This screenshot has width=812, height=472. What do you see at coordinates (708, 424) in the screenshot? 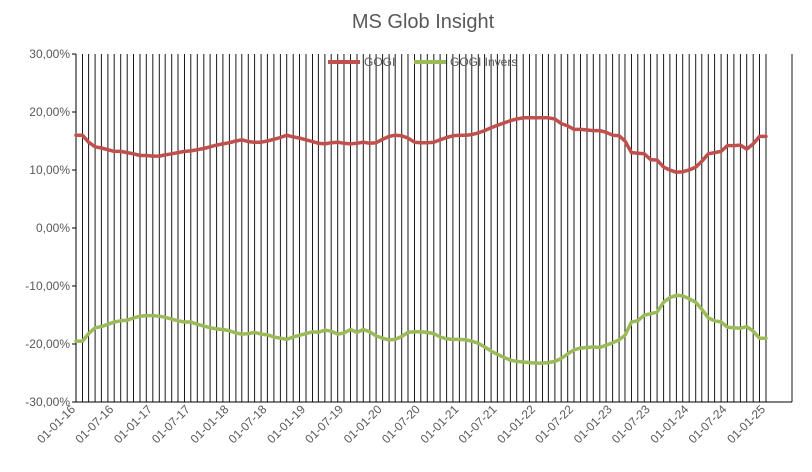
I see `x-tick-label: 01-07-24` at bounding box center [708, 424].